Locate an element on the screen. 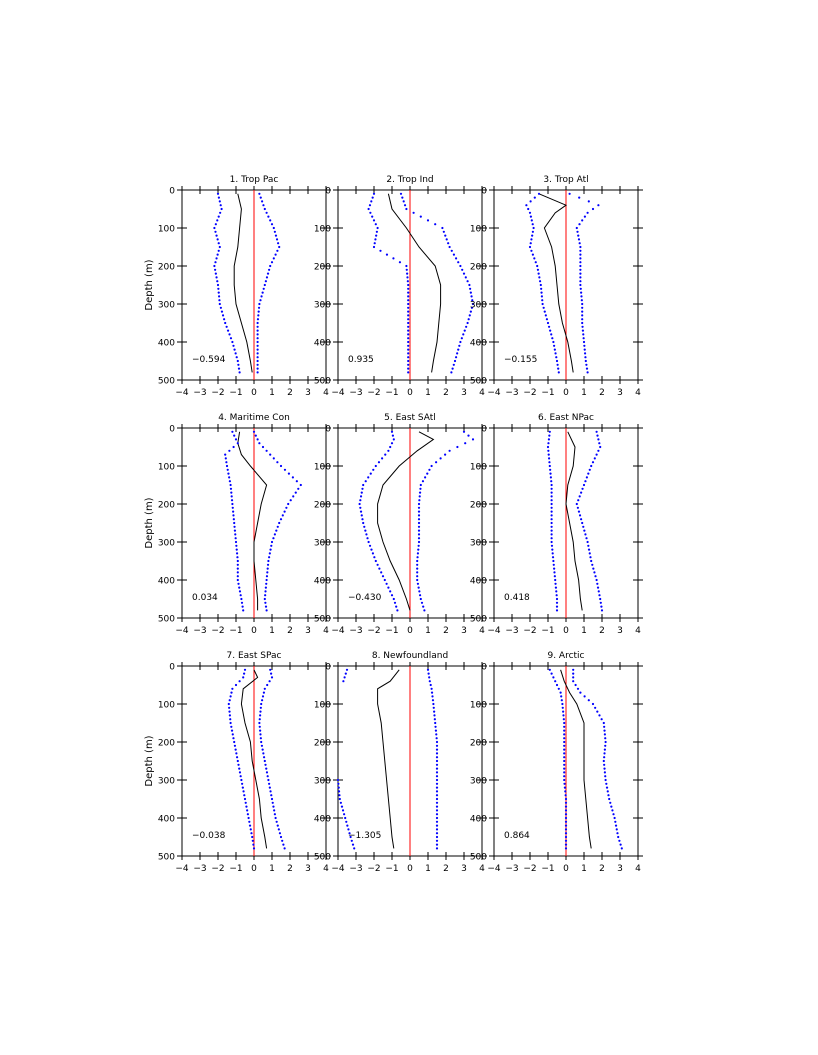 Image resolution: width=818 pixels, height=1055 pixels. y-tick-label: 500 is located at coordinates (322, 858).